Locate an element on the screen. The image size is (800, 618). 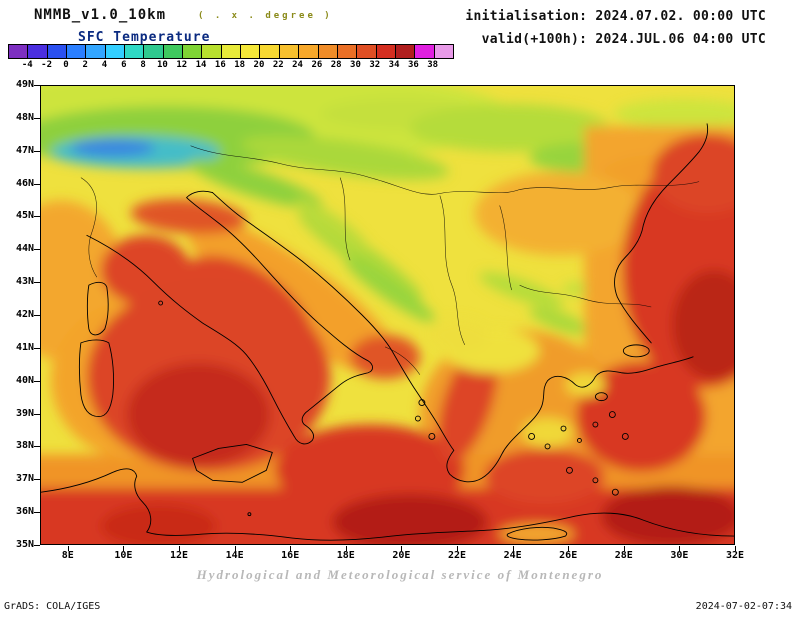
temperature-colorbar is located at coordinates (231, 51).